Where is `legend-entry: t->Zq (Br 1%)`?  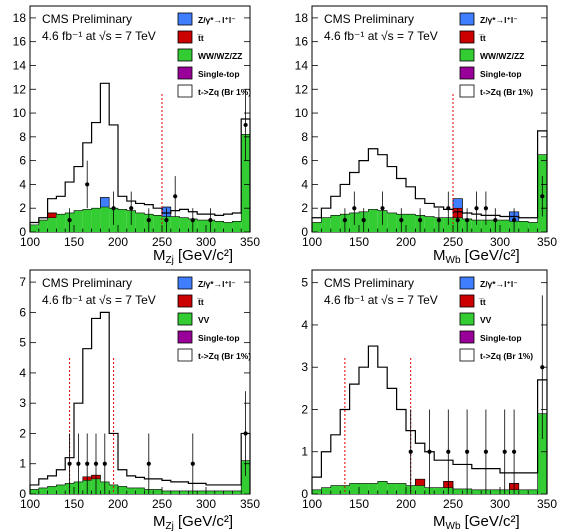
legend-entry: t->Zq (Br 1%) is located at coordinates (506, 92).